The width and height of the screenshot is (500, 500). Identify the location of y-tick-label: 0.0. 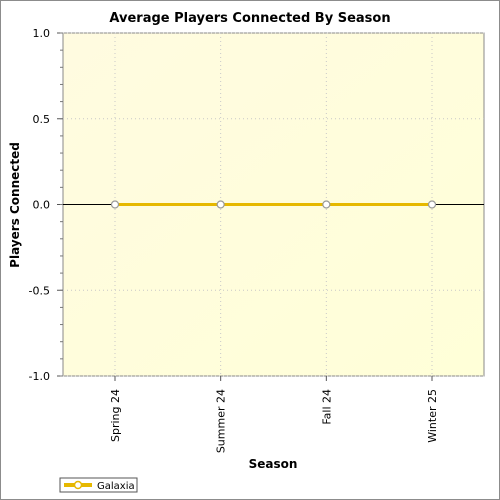
(42, 205).